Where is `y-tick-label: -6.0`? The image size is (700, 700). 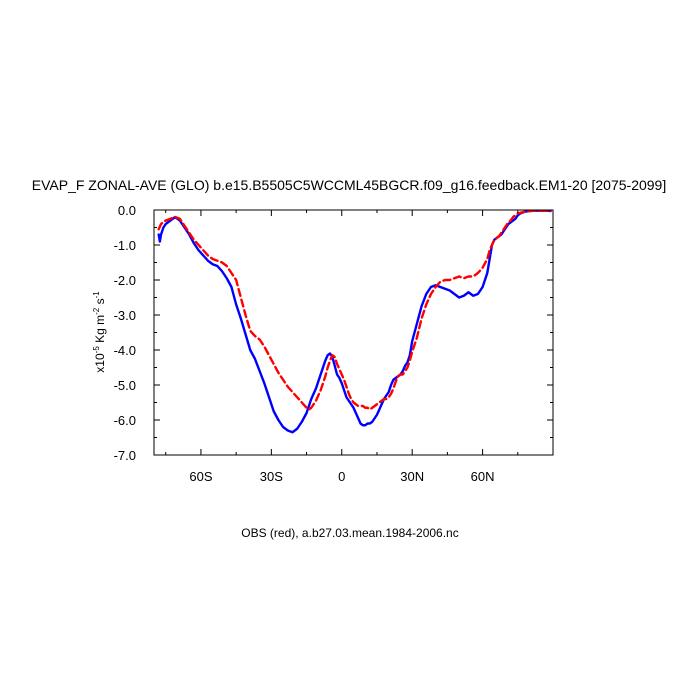 y-tick-label: -6.0 is located at coordinates (125, 420).